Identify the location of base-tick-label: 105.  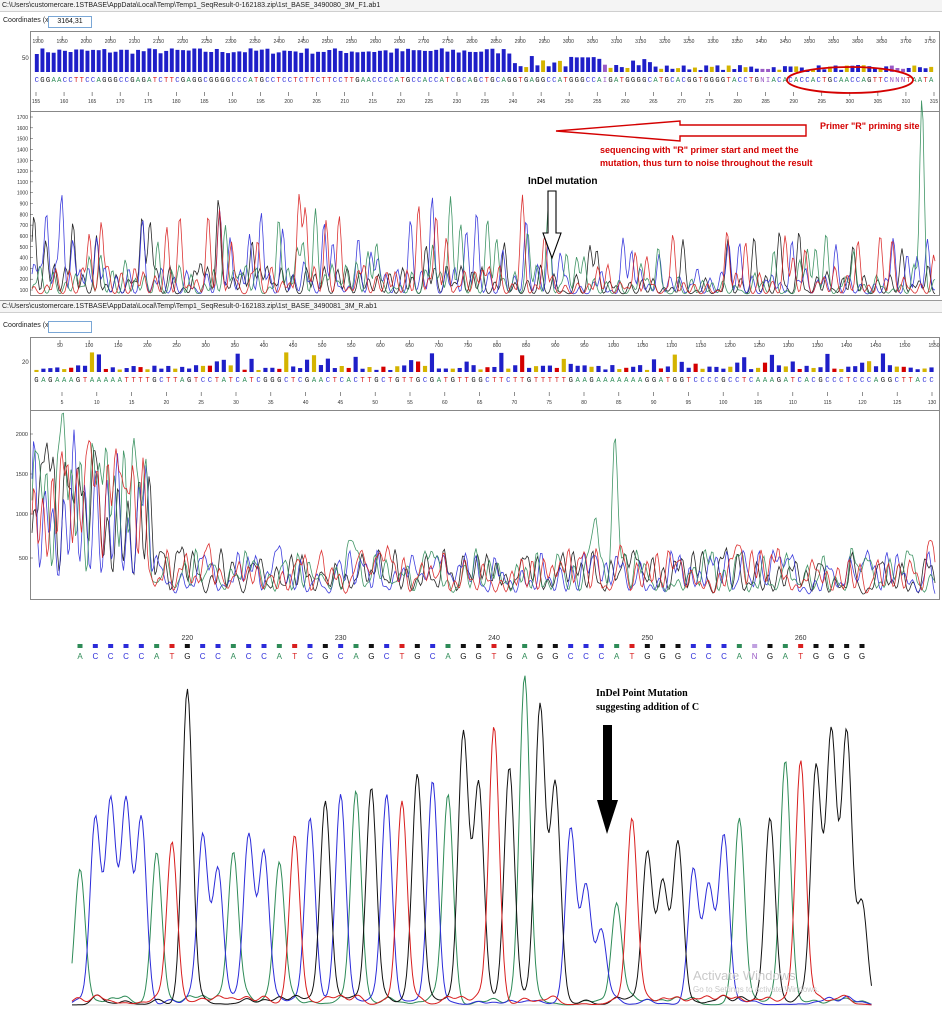
(758, 403).